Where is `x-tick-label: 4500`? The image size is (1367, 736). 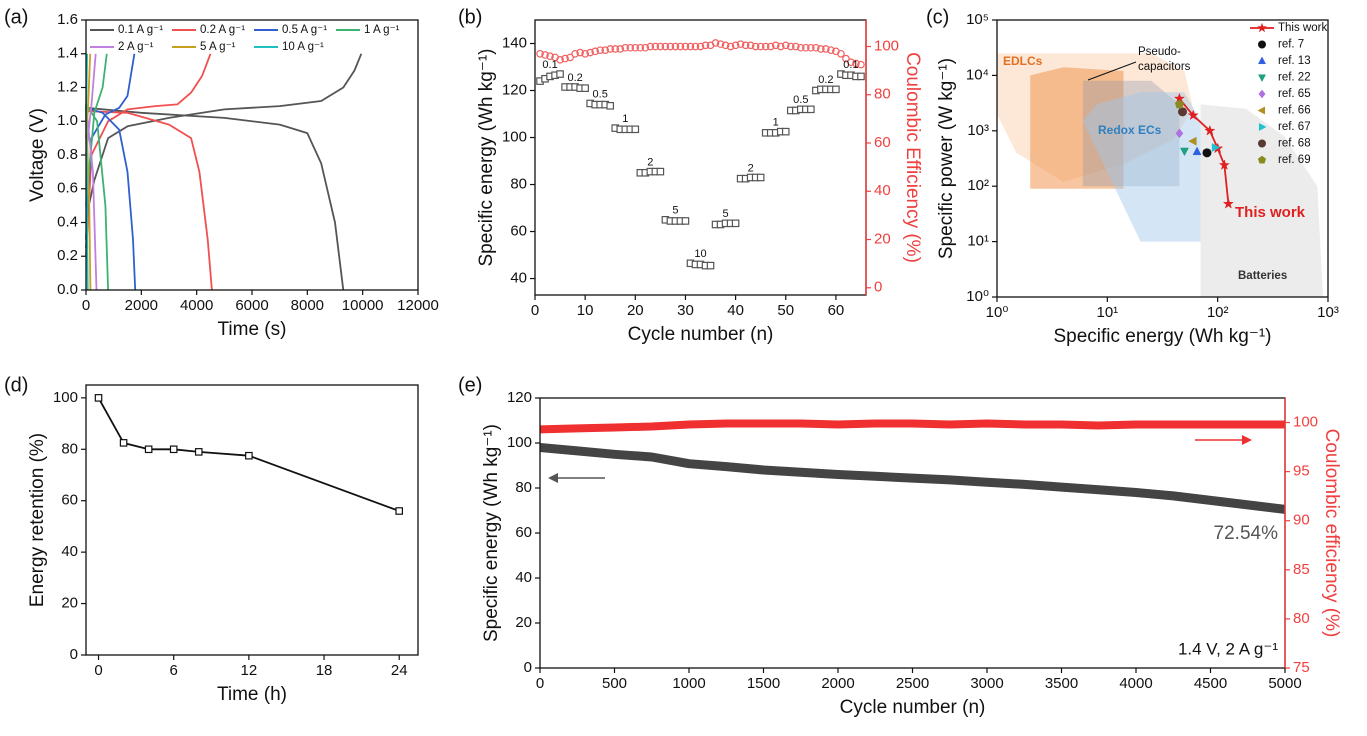
x-tick-label: 4500 is located at coordinates (1210, 683).